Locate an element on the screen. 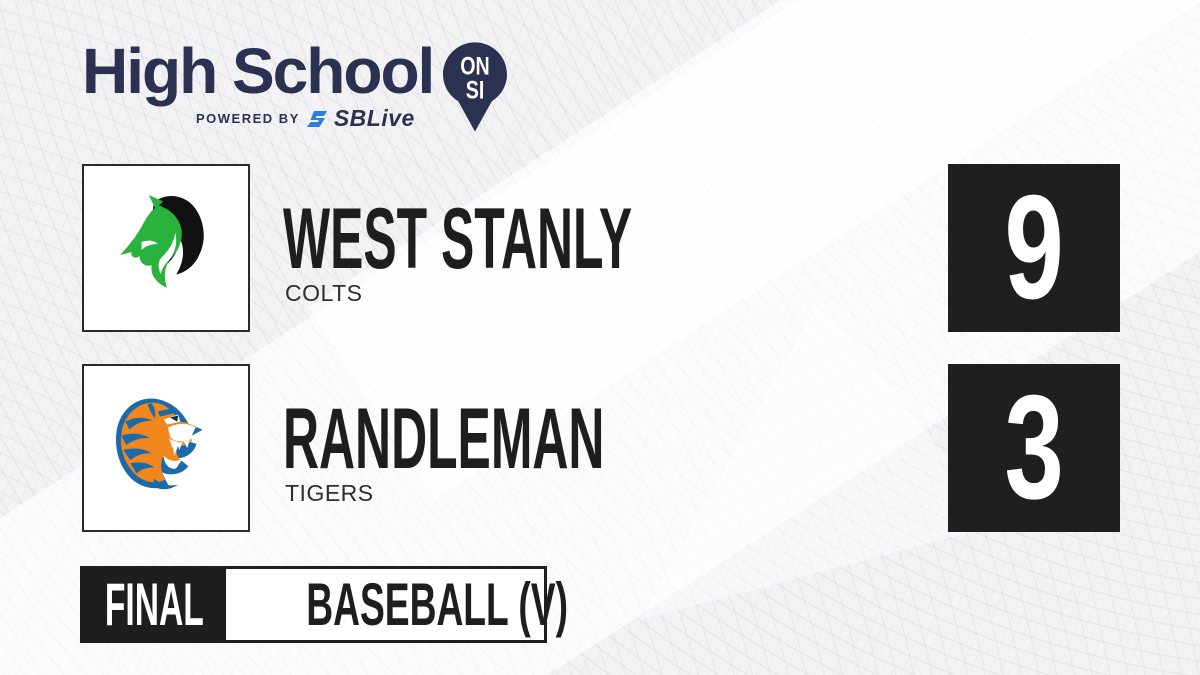  event-badge: BASEBALL (V) is located at coordinates (437, 604).